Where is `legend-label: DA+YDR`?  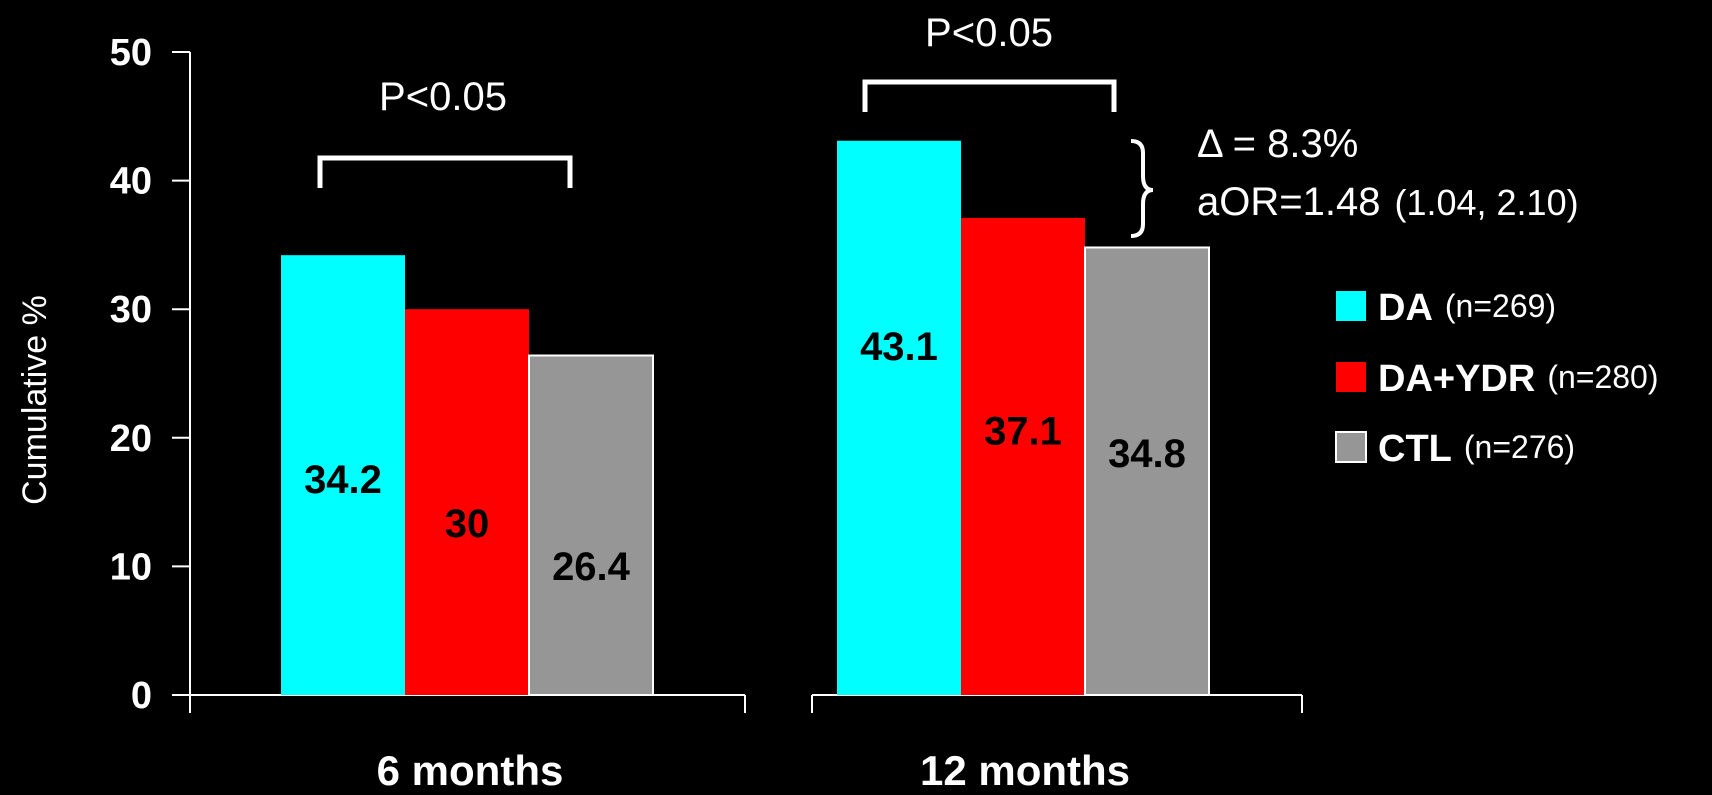
legend-label: DA+YDR is located at coordinates (1456, 379).